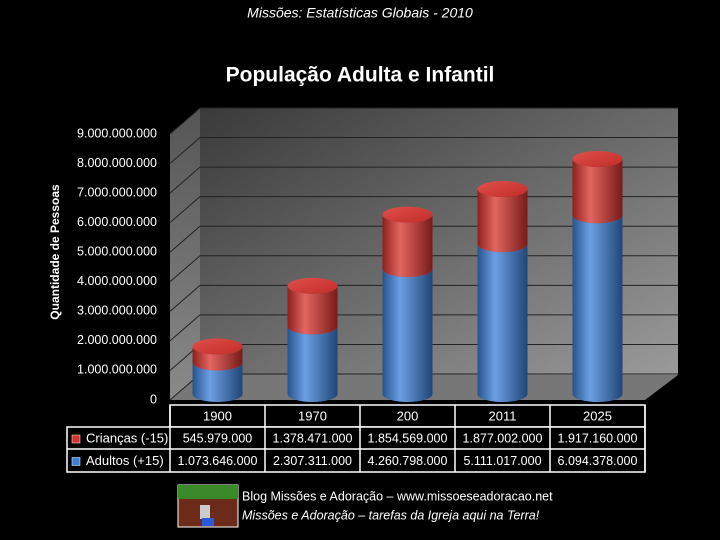 The image size is (720, 540). I want to click on page-header: Missões: Estatísticas Globais - 2010, so click(360, 13).